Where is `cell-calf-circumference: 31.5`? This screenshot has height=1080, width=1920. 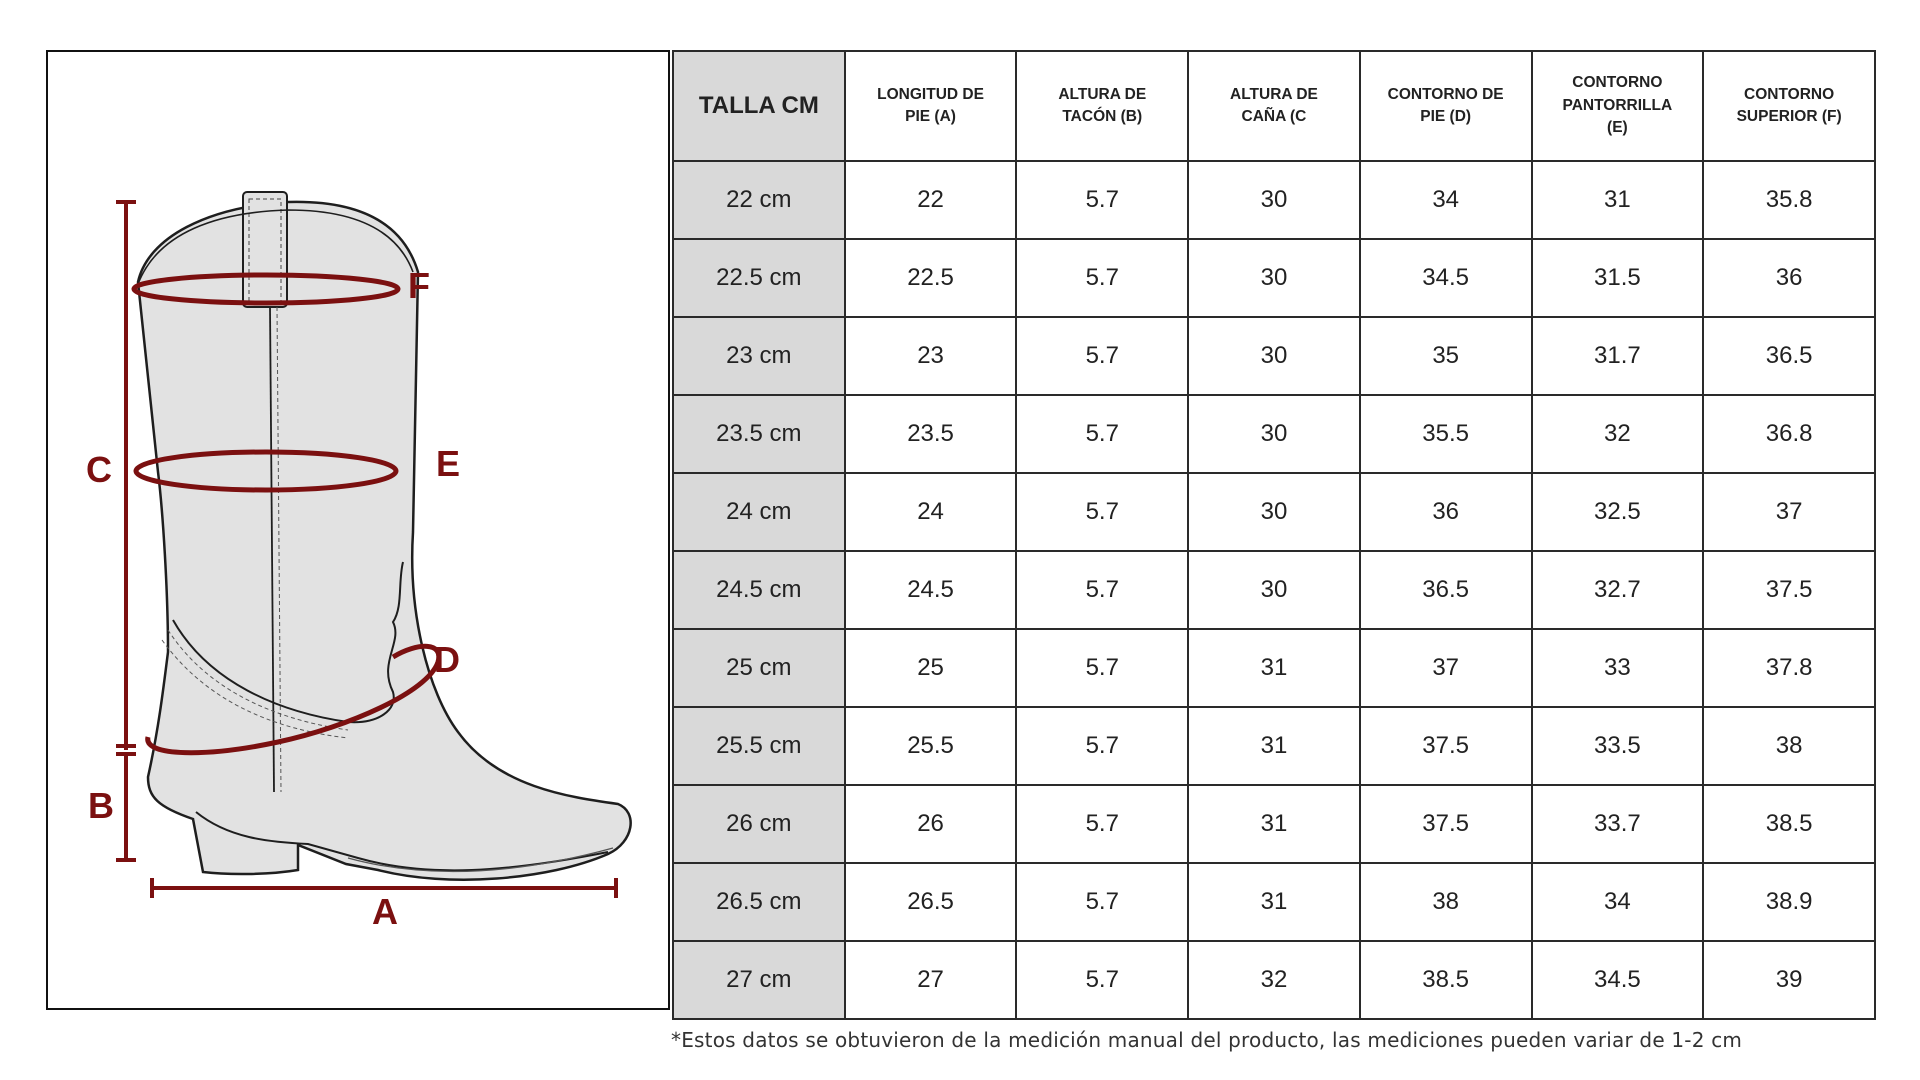 cell-calf-circumference: 31.5 is located at coordinates (1617, 278).